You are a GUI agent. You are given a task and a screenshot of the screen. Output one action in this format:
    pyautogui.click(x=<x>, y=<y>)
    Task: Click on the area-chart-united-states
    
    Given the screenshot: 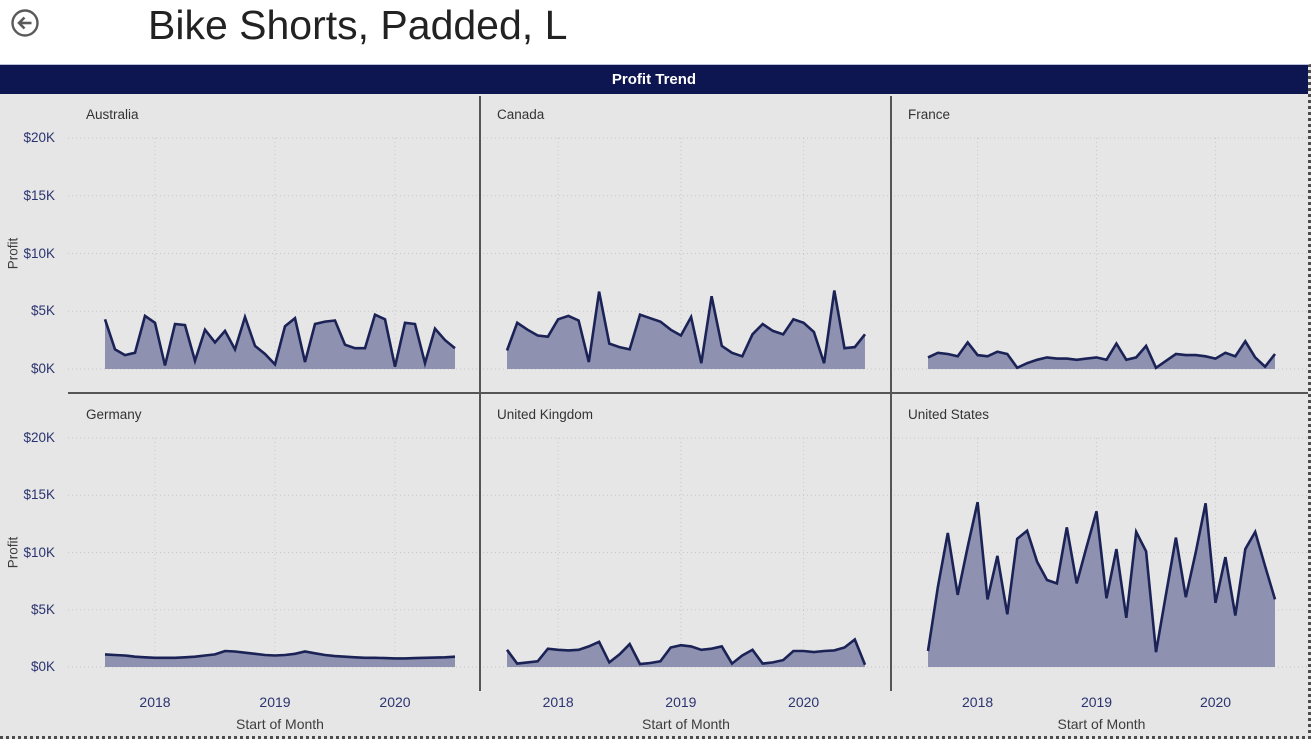 What is the action you would take?
    pyautogui.click(x=1099, y=542)
    